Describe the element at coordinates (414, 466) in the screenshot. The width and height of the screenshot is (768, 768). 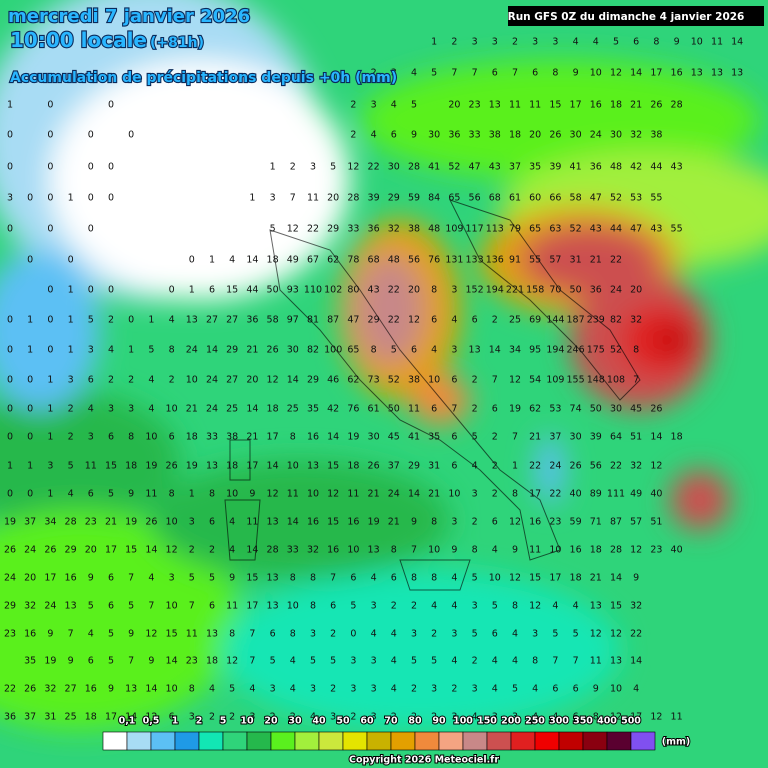
I see `grid-value: 29` at that location.